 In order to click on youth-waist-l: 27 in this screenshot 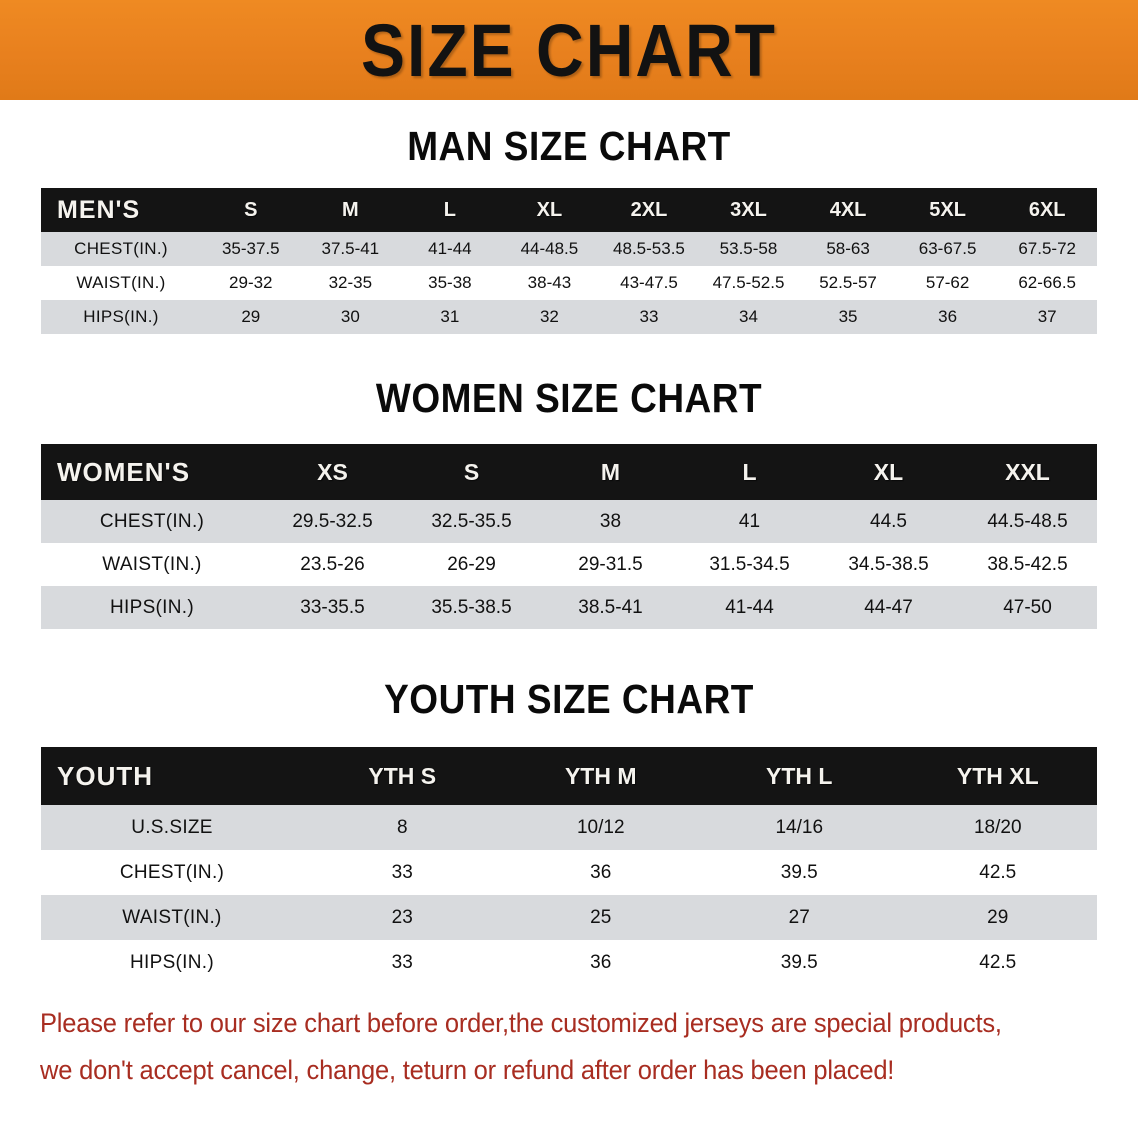, I will do `click(799, 917)`.